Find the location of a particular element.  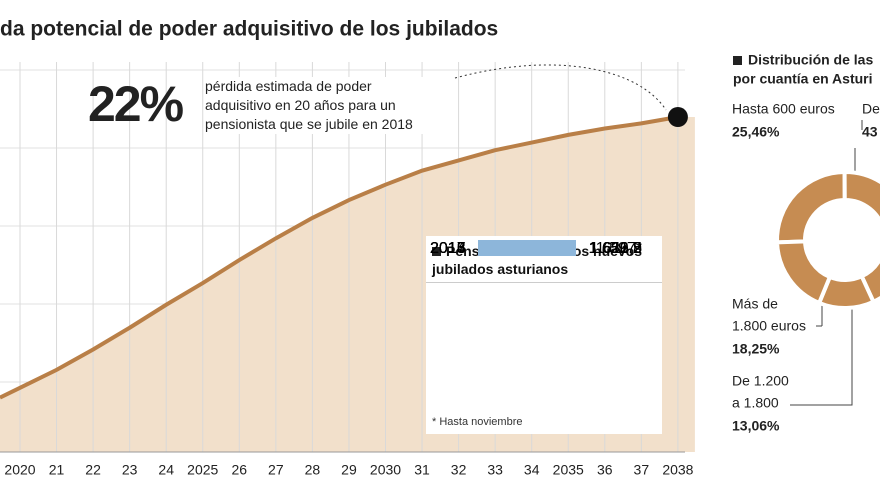

x-tick-label: 33 is located at coordinates (495, 470).